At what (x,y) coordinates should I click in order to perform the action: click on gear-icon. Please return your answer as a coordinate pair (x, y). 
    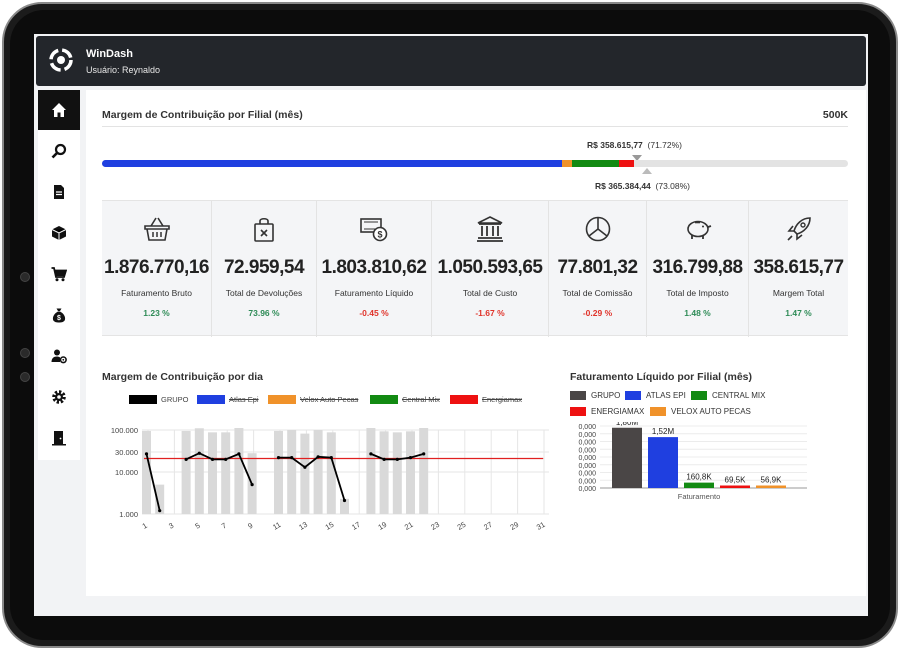
    Looking at the image, I should click on (59, 397).